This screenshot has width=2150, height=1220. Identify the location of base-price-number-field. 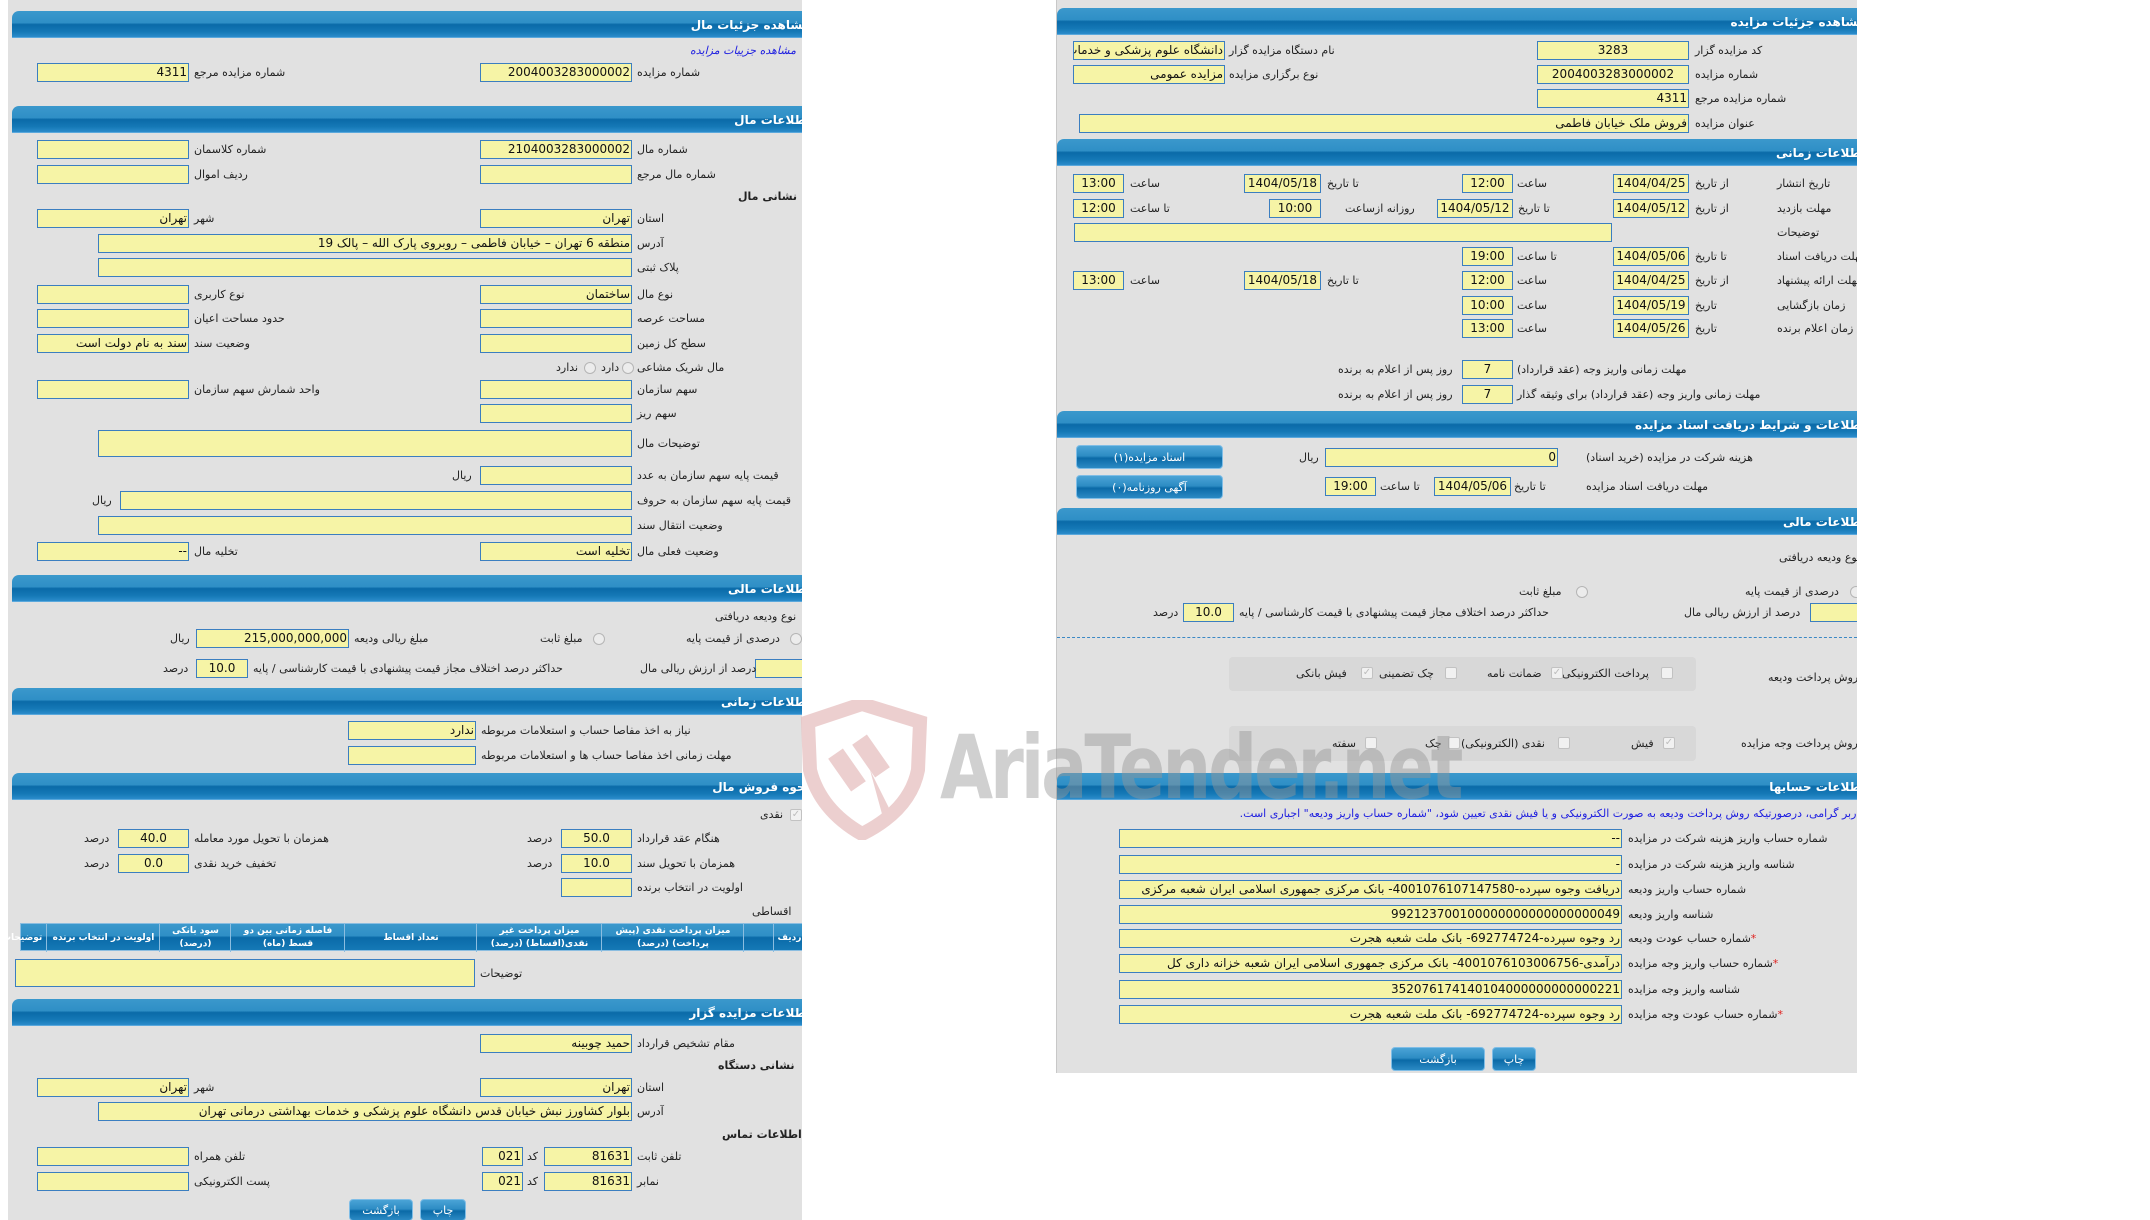
(556, 475).